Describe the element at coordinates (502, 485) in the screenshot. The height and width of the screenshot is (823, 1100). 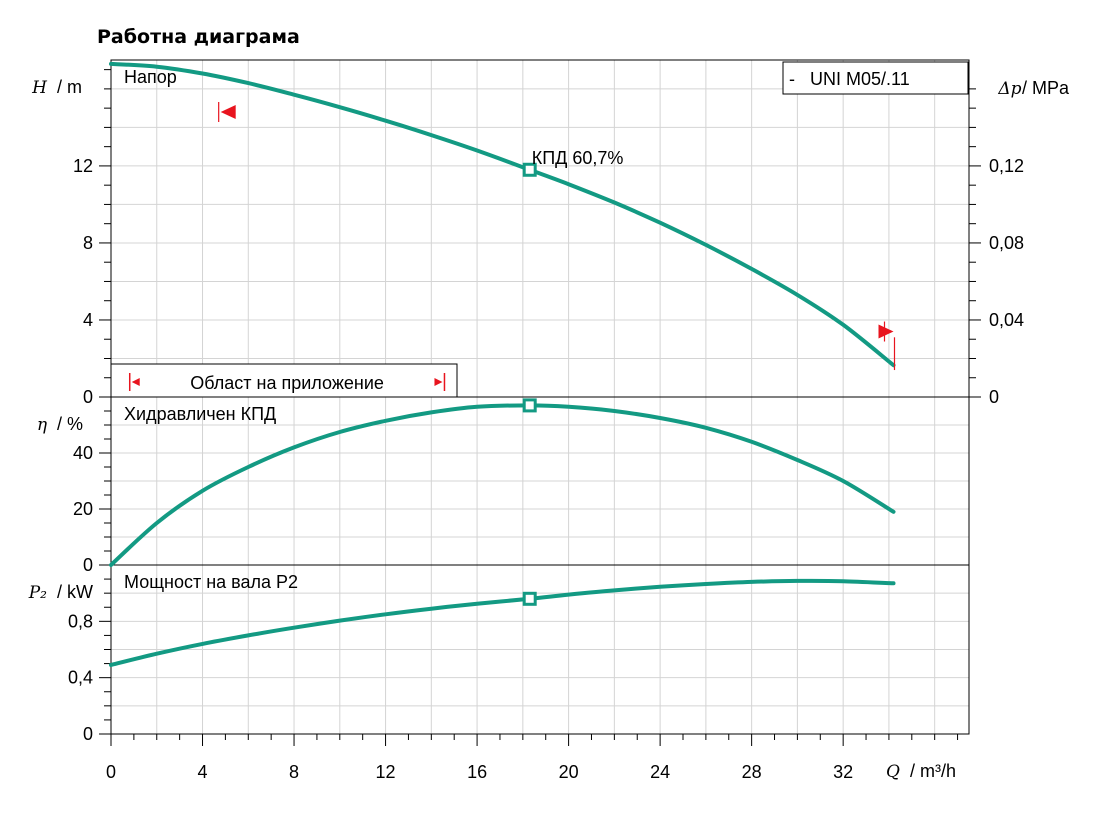
I see `efficiency-curve` at that location.